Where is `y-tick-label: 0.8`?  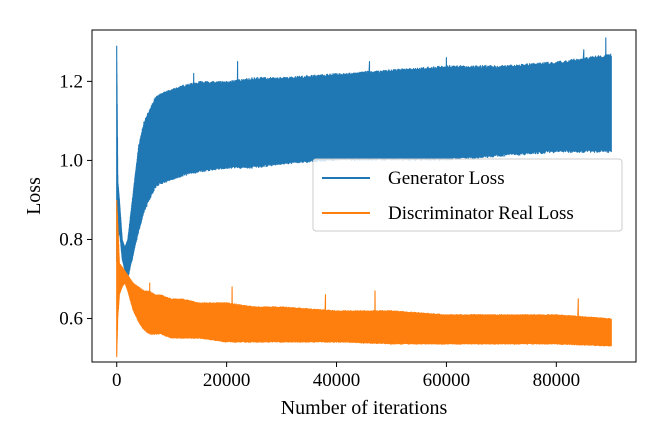 y-tick-label: 0.8 is located at coordinates (71, 239).